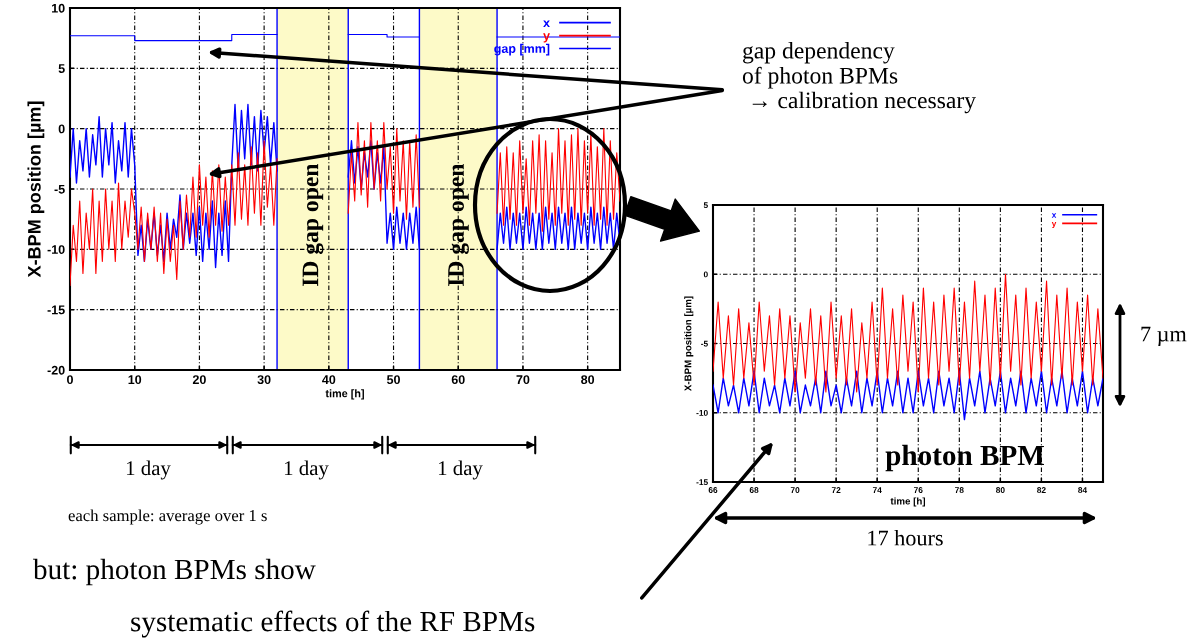  What do you see at coordinates (58, 8) in the screenshot?
I see `y-tick-label: 10` at bounding box center [58, 8].